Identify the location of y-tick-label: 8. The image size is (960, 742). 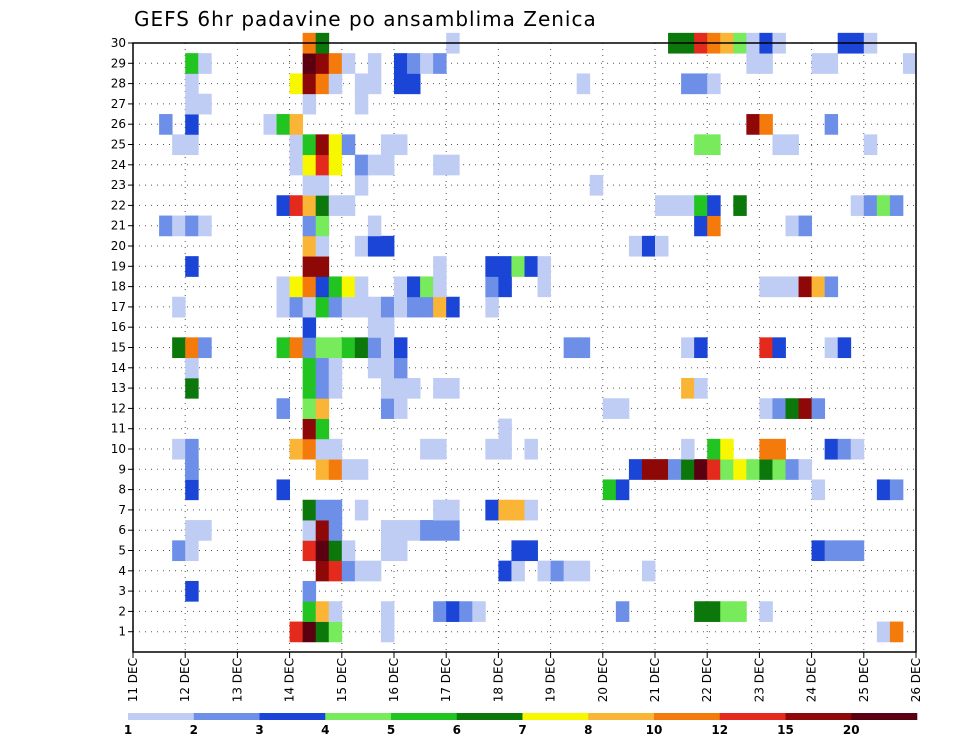
(122, 490).